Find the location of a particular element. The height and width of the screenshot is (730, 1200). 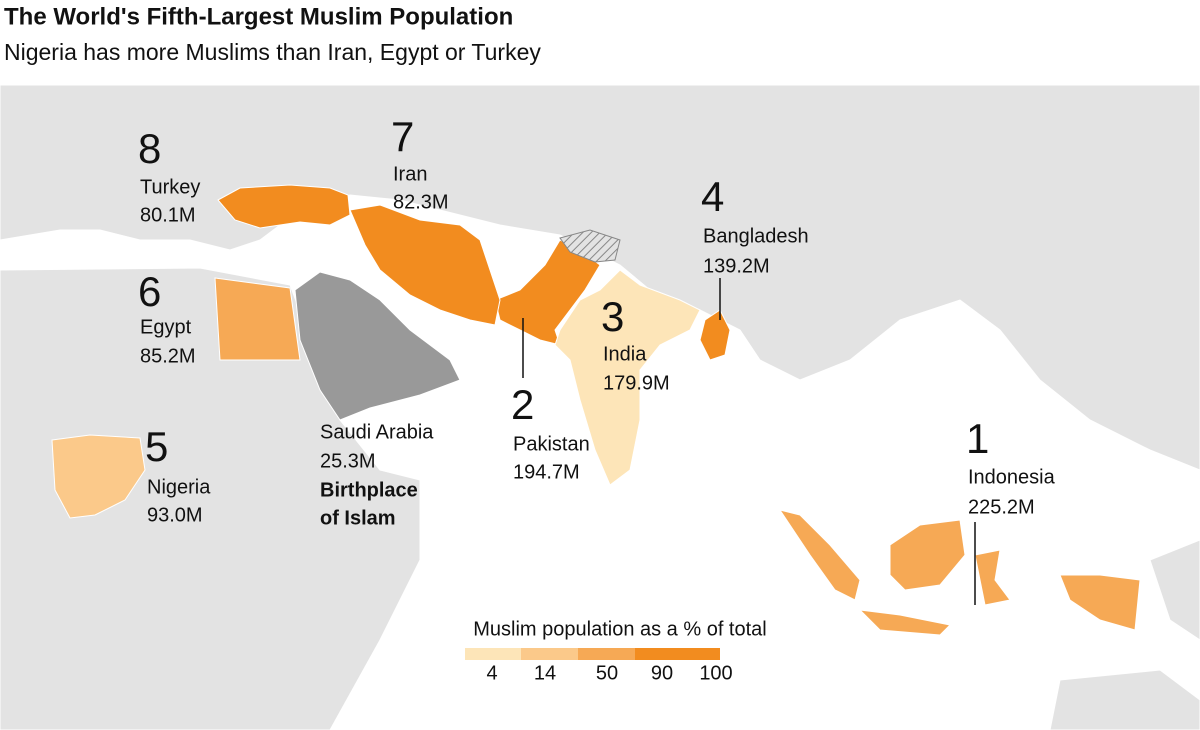

legend-tick: 50 is located at coordinates (607, 673).